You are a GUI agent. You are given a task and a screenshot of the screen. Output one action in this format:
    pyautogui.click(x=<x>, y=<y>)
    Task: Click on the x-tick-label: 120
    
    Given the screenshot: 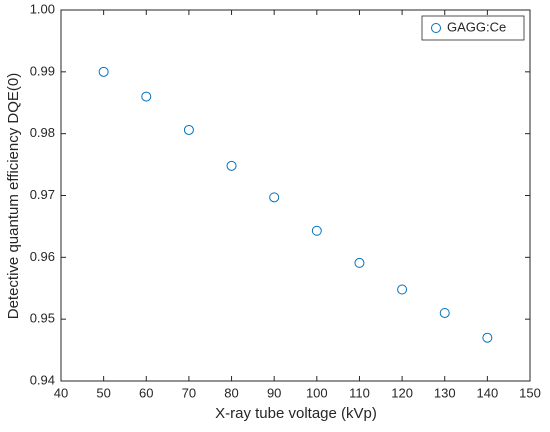 What is the action you would take?
    pyautogui.click(x=402, y=392)
    